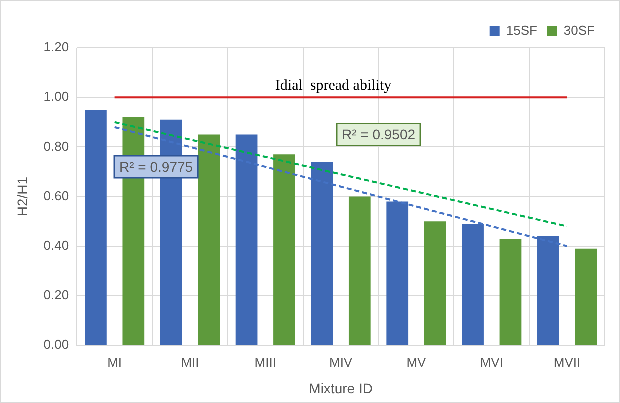  Describe the element at coordinates (115, 362) in the screenshot. I see `x-tick-label: MI` at that location.